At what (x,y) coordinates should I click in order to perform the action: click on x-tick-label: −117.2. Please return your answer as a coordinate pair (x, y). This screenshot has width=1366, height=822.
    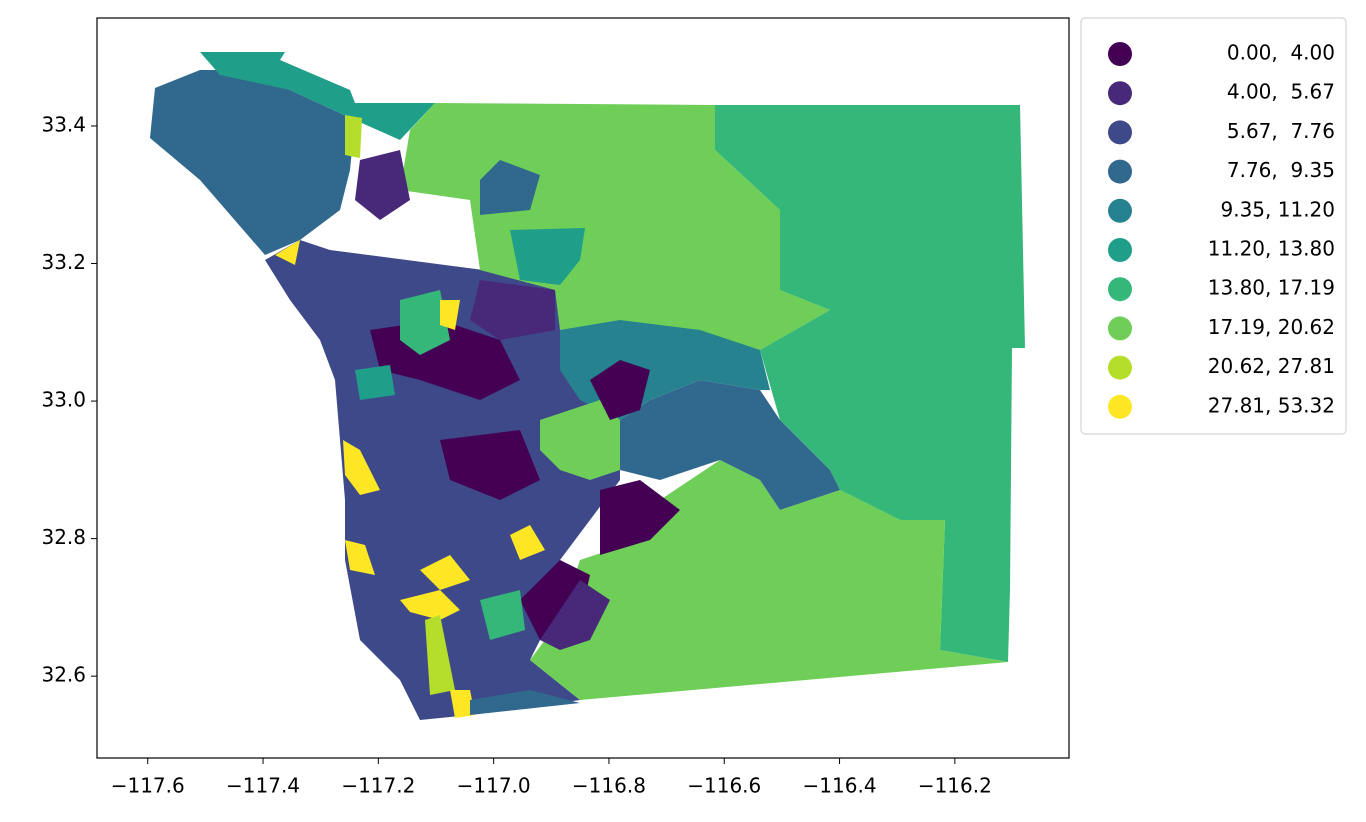
    Looking at the image, I should click on (378, 786).